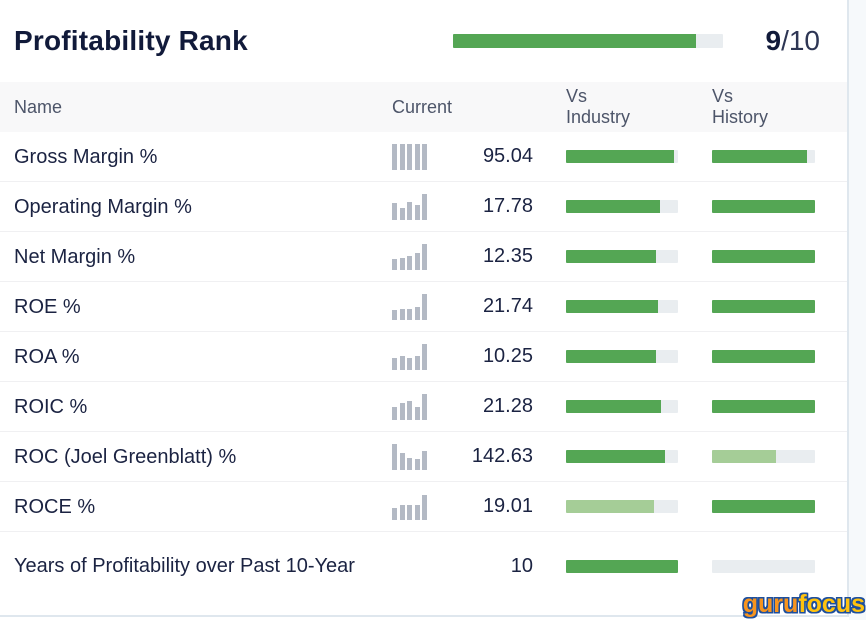  Describe the element at coordinates (502, 456) in the screenshot. I see `metric-current-value: 142.63` at that location.